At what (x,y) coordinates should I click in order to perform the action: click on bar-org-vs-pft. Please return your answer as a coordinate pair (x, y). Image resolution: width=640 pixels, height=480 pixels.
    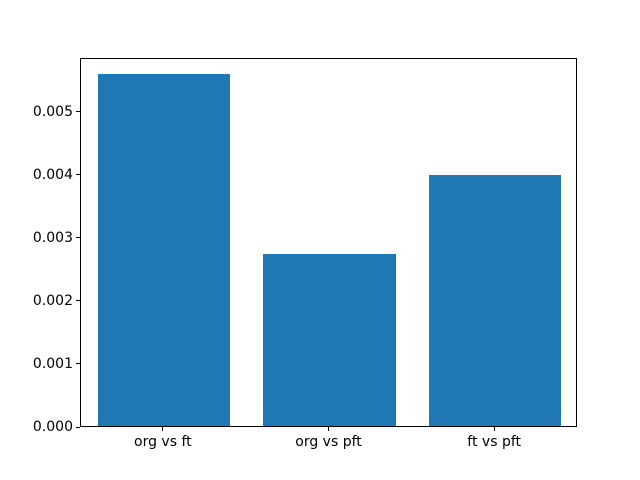
    Looking at the image, I should click on (329, 340).